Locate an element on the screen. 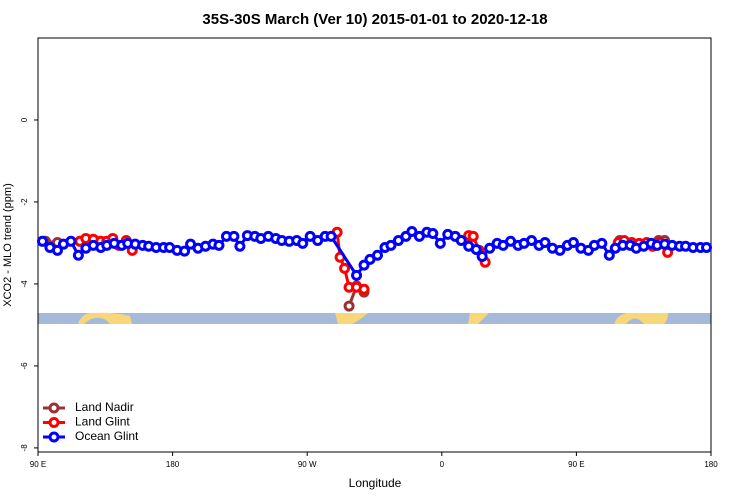 This screenshot has width=750, height=500. map-strip is located at coordinates (374, 318).